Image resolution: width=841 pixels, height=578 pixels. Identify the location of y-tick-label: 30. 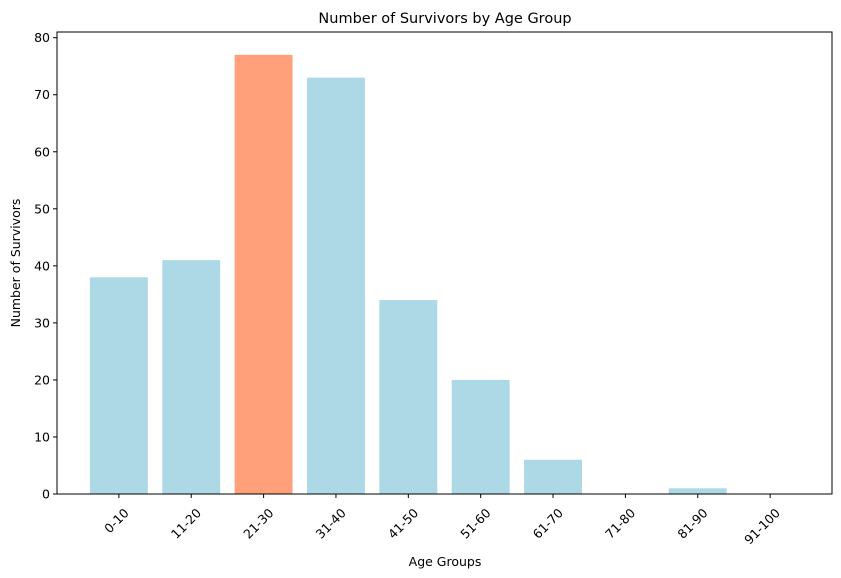
(42, 322).